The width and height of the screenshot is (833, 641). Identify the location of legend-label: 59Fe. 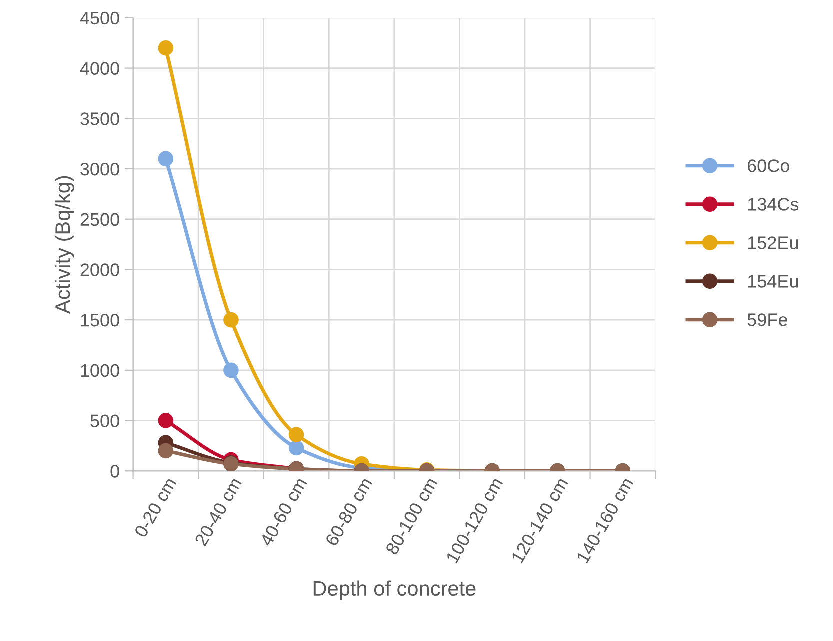
(768, 320).